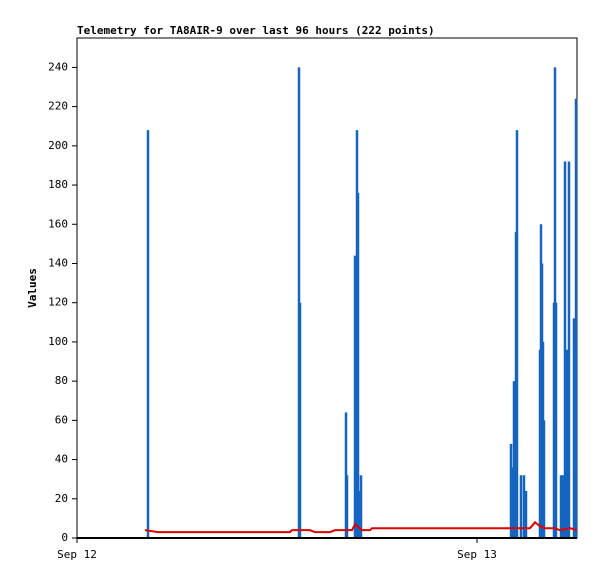  Describe the element at coordinates (64, 537) in the screenshot. I see `y-tick-label: 0` at that location.